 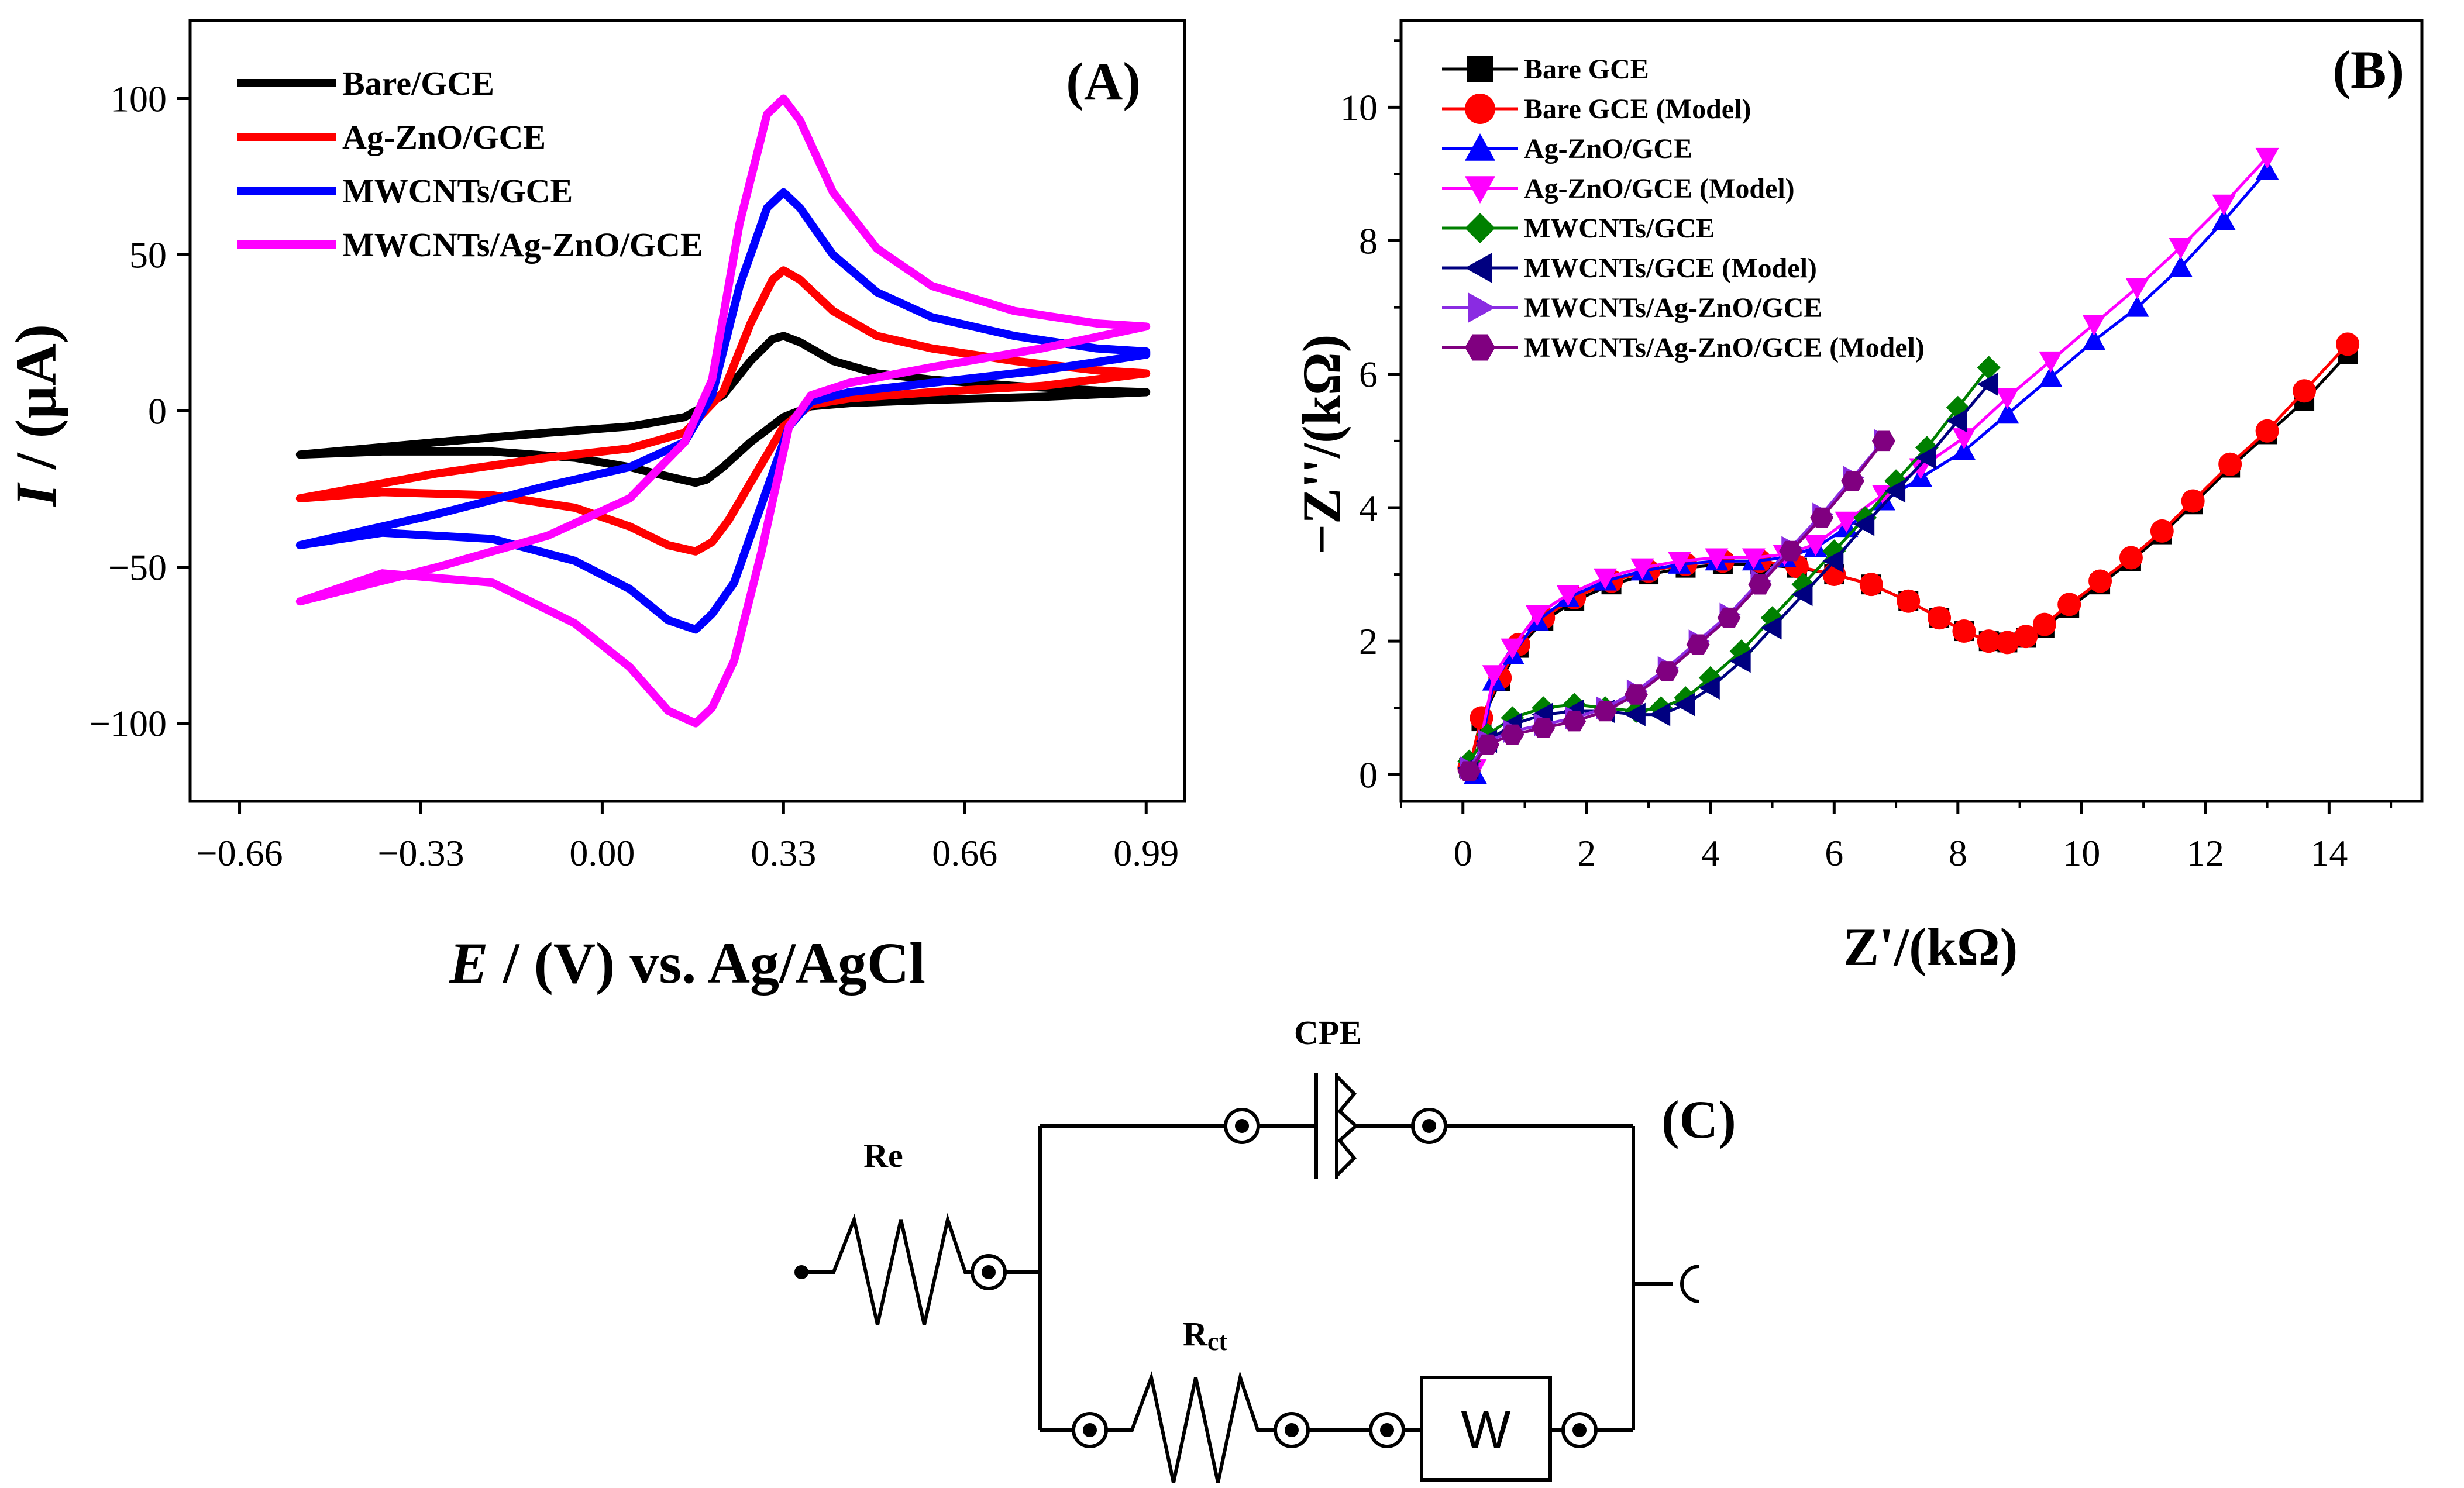 I want to click on panel-a-x-tick-label: 0.99, so click(x=1146, y=853).